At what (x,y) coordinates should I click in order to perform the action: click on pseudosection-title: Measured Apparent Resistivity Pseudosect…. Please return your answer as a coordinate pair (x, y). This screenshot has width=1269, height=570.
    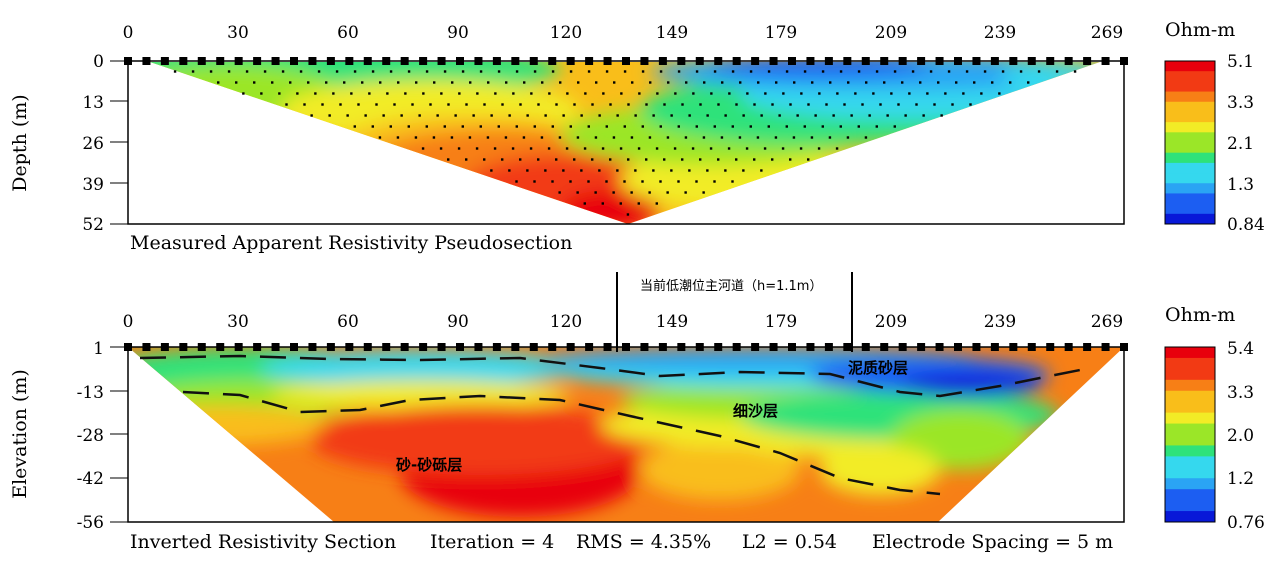
    Looking at the image, I should click on (351, 243).